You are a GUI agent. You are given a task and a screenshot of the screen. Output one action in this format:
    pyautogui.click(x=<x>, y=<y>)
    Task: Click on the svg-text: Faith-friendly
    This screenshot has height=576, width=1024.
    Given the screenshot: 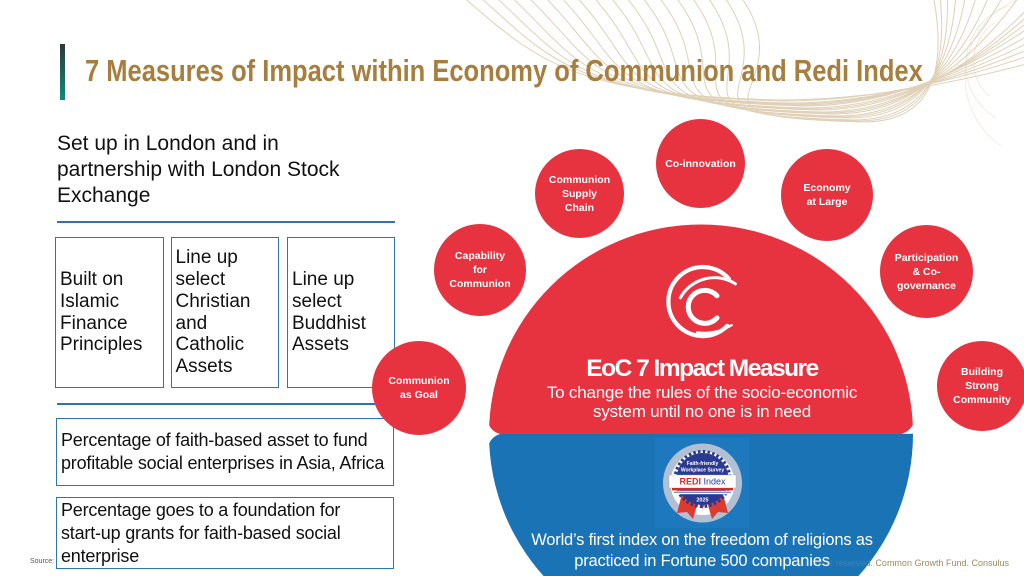 What is the action you would take?
    pyautogui.click(x=703, y=464)
    